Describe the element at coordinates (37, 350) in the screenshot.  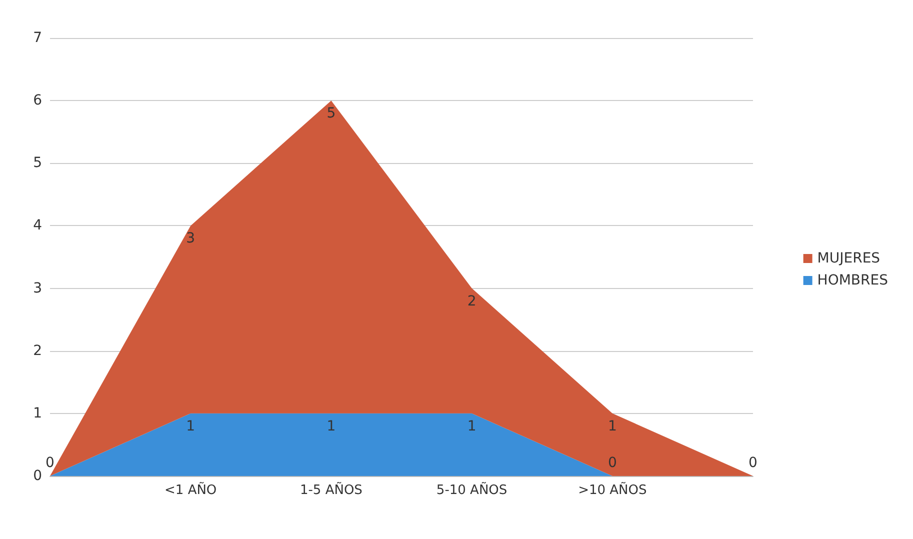
I see `y-tick-label: 2` at that location.